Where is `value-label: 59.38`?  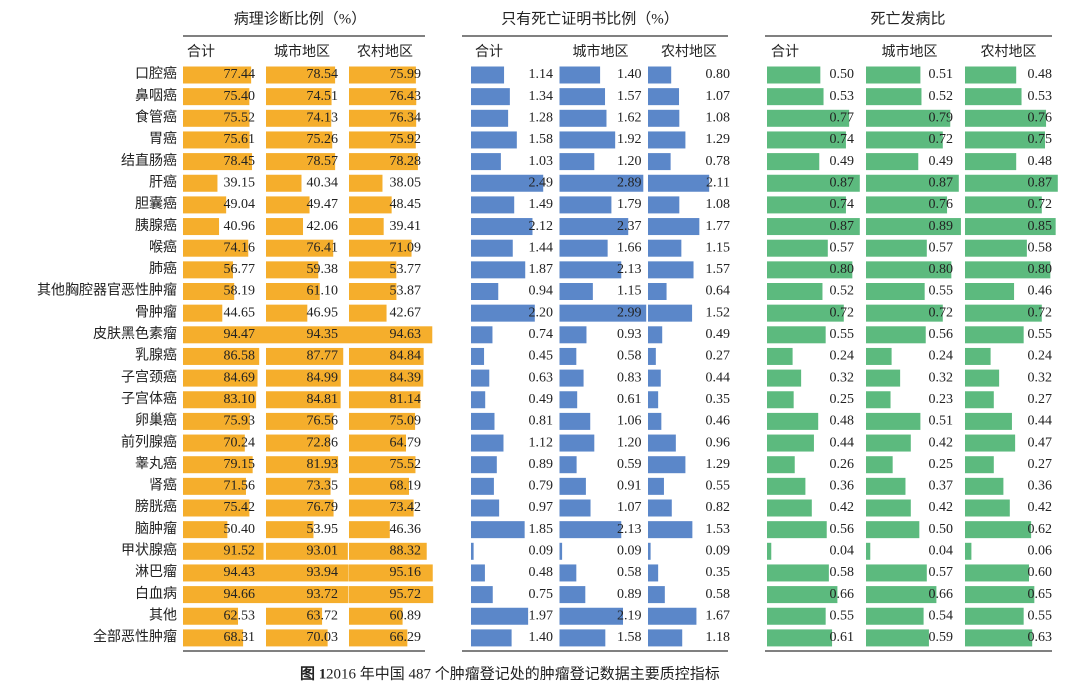 value-label: 59.38 is located at coordinates (323, 269).